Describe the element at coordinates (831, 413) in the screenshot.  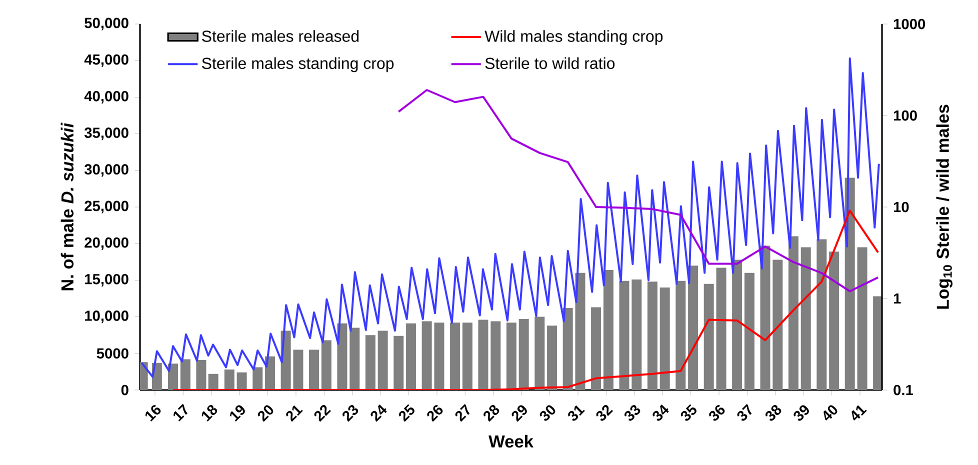
I see `x-tick-label: 40` at that location.